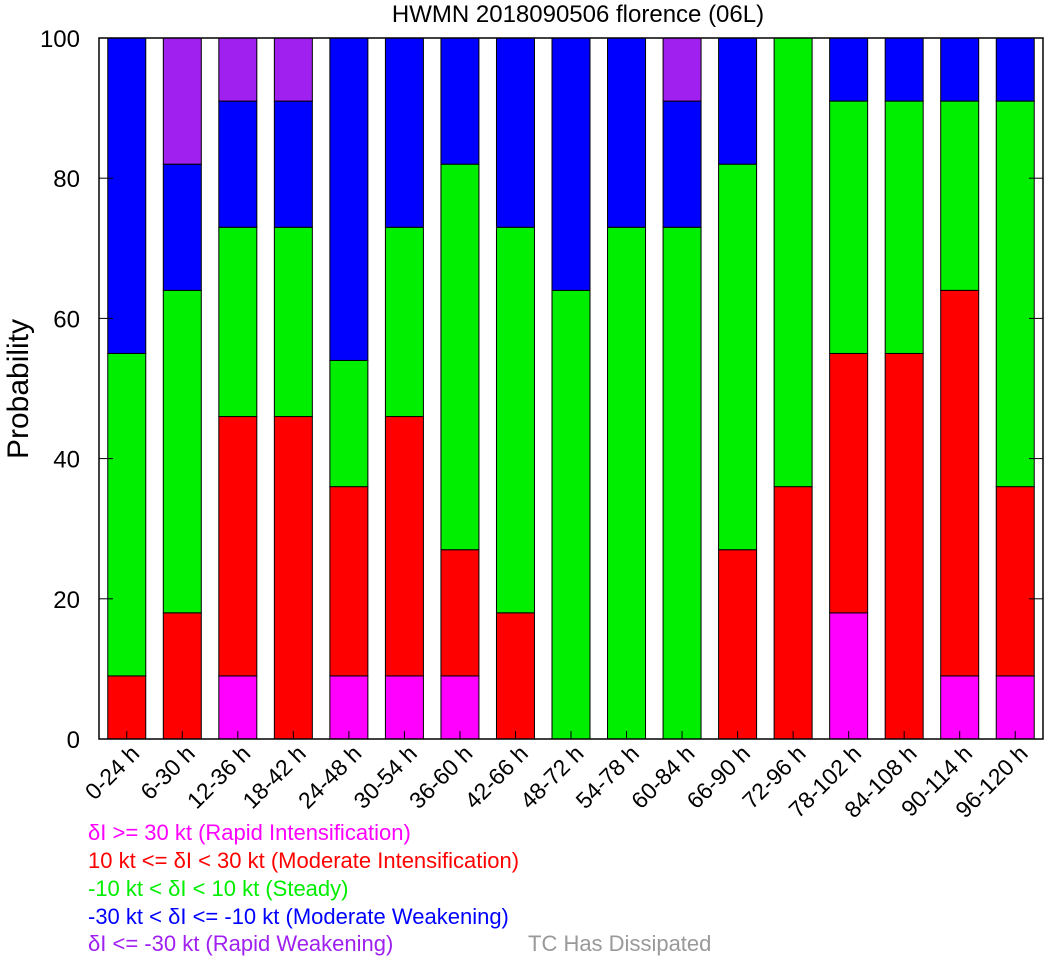 Image resolution: width=1057 pixels, height=959 pixels. I want to click on bar-segment-78-102h-s0, so click(849, 676).